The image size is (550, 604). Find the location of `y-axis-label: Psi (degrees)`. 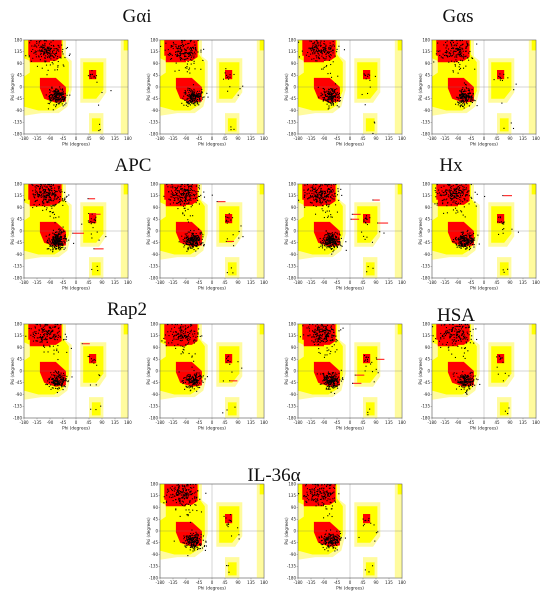

y-axis-label: Psi (degrees) is located at coordinates (286, 87).